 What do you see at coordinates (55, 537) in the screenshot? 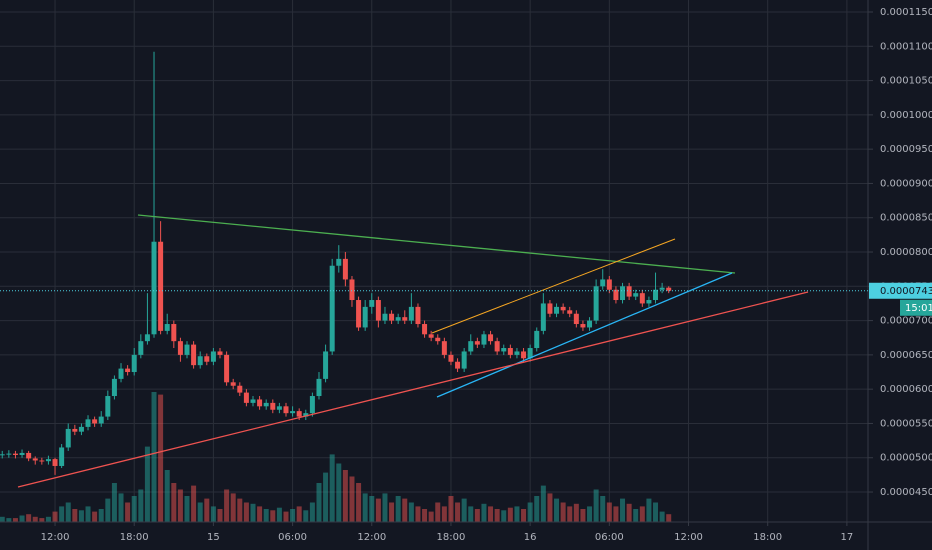
I see `x-tick-label: 12:00` at bounding box center [55, 537].